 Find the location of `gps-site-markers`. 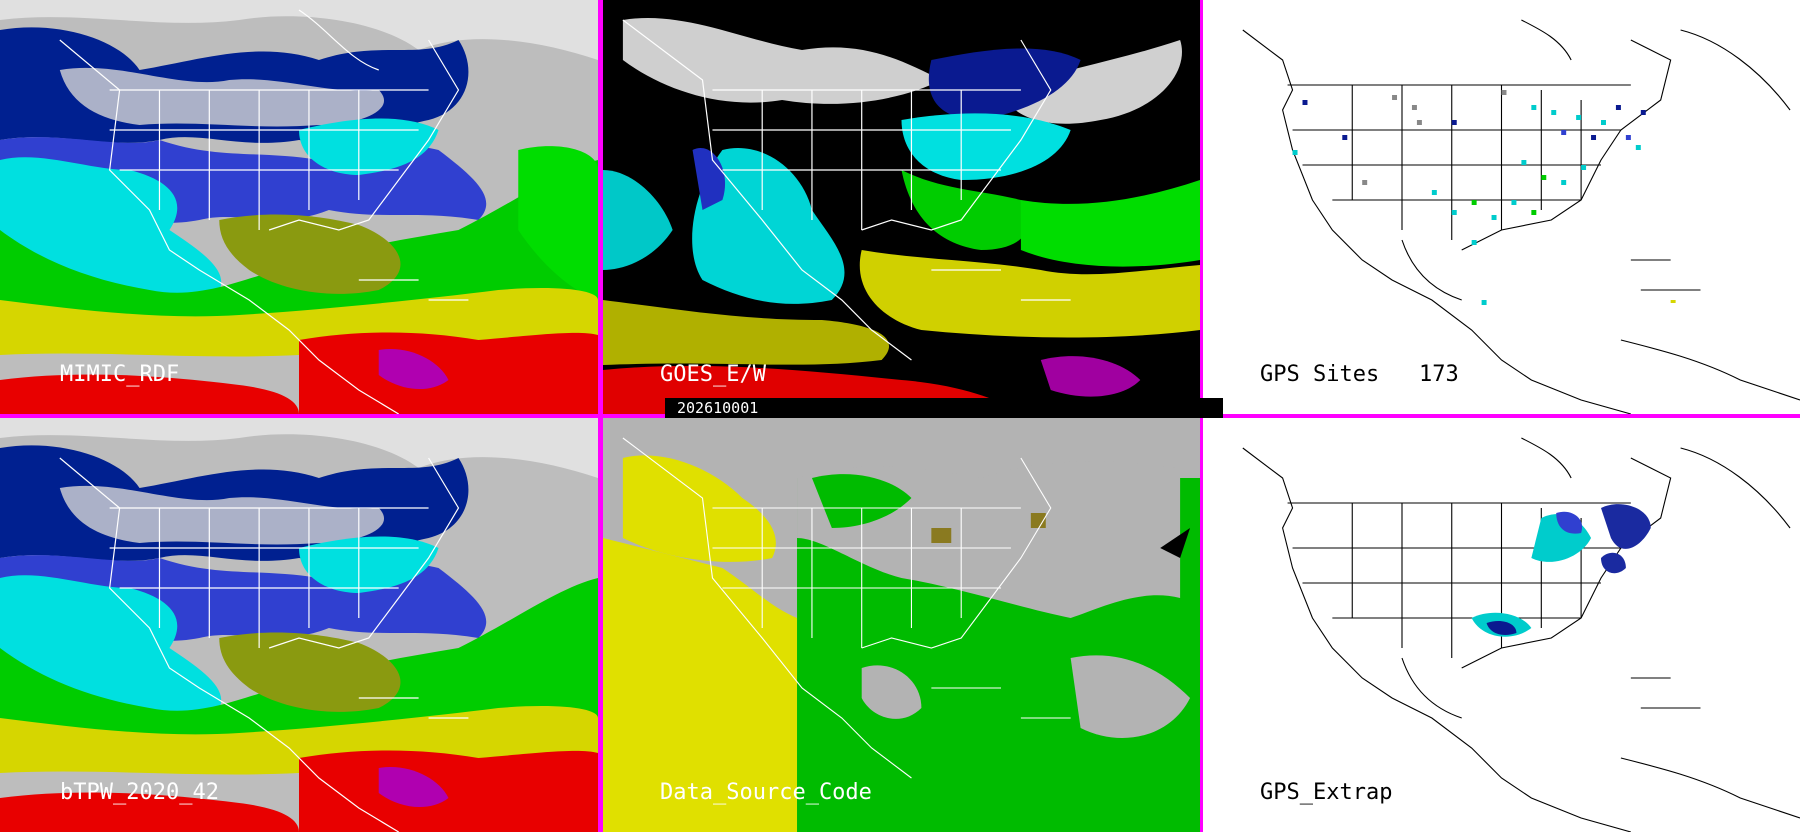

gps-site-markers is located at coordinates (1484, 197).